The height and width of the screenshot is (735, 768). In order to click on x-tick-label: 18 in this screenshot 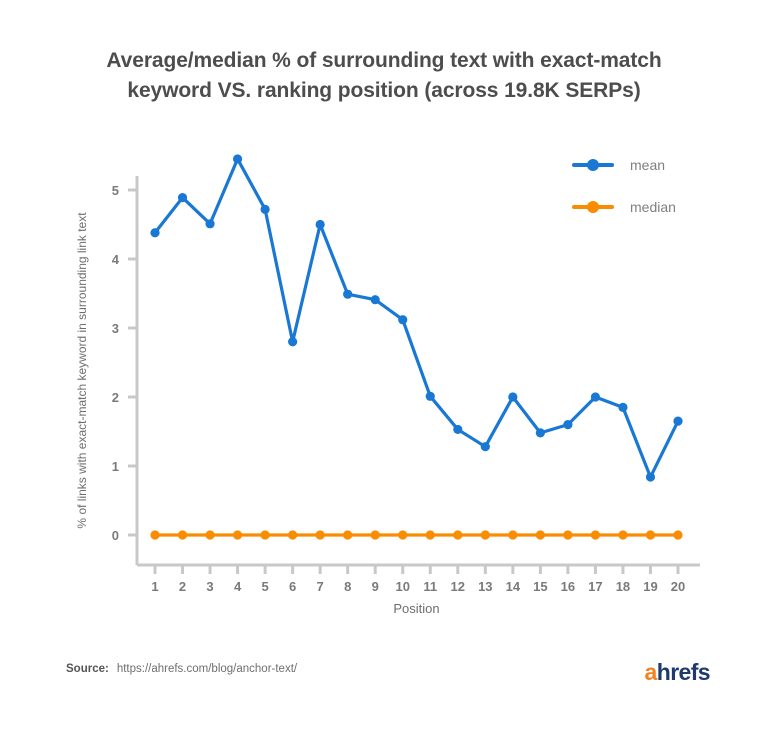, I will do `click(623, 586)`.